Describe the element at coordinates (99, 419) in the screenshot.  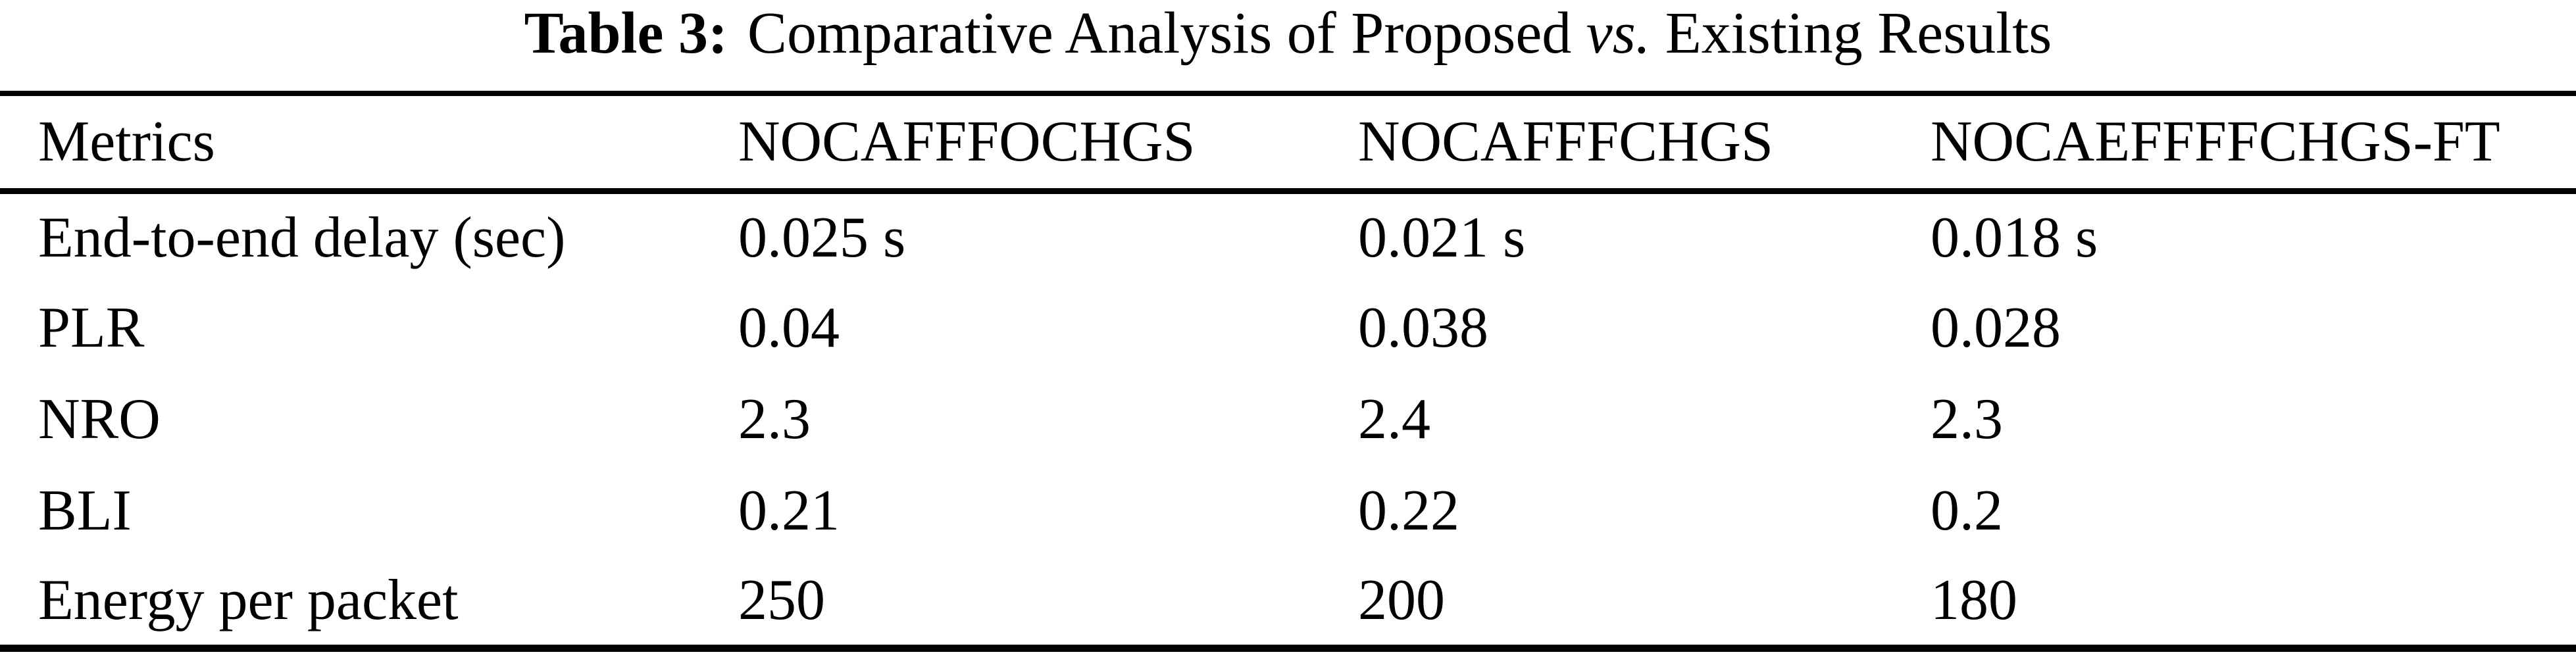
I see `metric-cell: NRO` at that location.